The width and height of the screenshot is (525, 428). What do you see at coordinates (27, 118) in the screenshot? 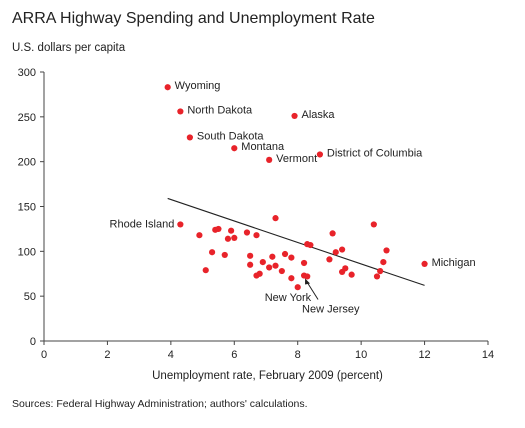
I see `y-tick-label: 250` at bounding box center [27, 118].